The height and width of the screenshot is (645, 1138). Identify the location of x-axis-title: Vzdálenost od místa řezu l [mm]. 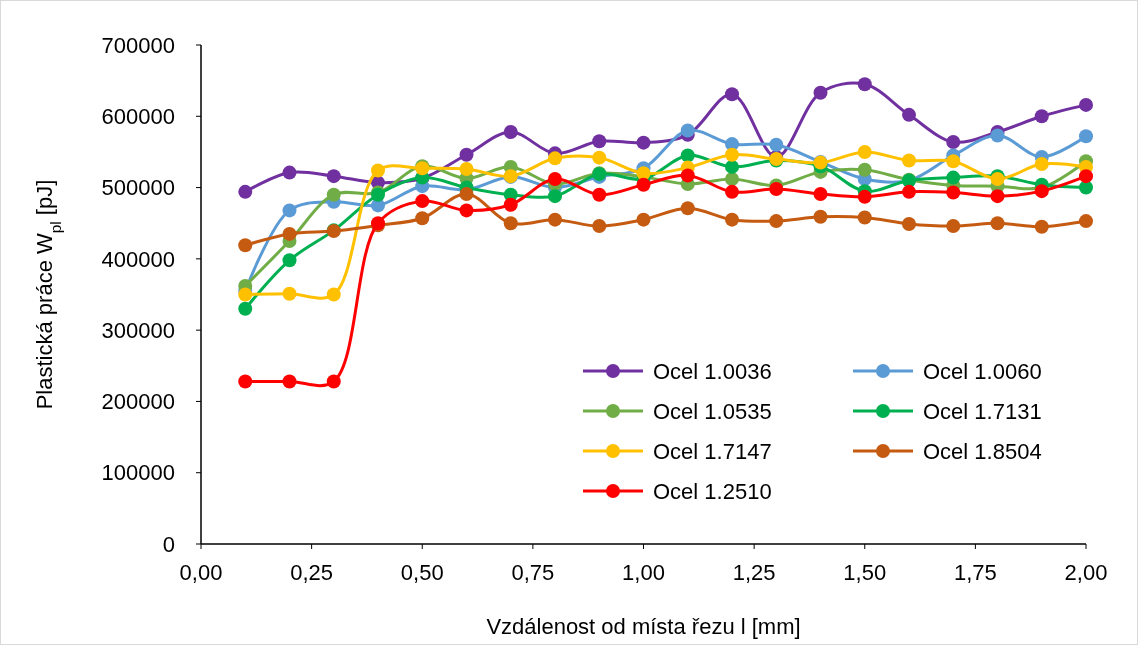
(643, 626).